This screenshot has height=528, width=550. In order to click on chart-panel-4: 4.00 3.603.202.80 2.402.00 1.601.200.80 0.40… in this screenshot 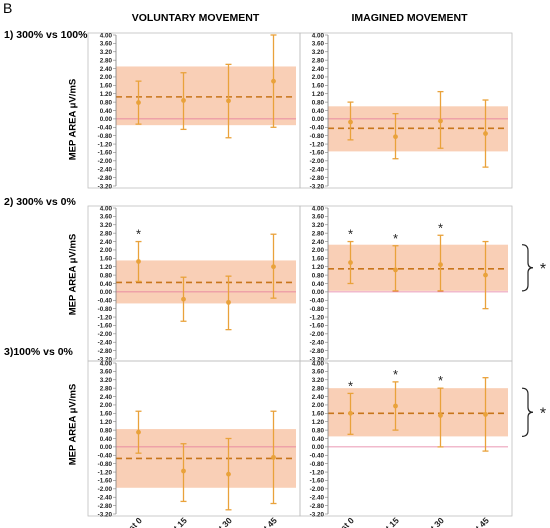, I will do `click(422, 284)`.